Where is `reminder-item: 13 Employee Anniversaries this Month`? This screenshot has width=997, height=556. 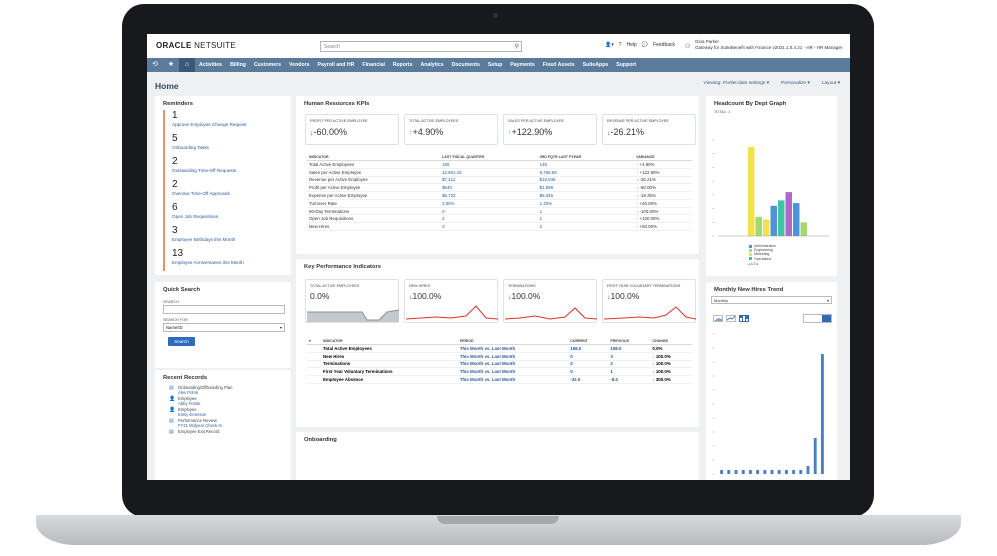 reminder-item: 13 Employee Anniversaries this Month is located at coordinates (227, 259).